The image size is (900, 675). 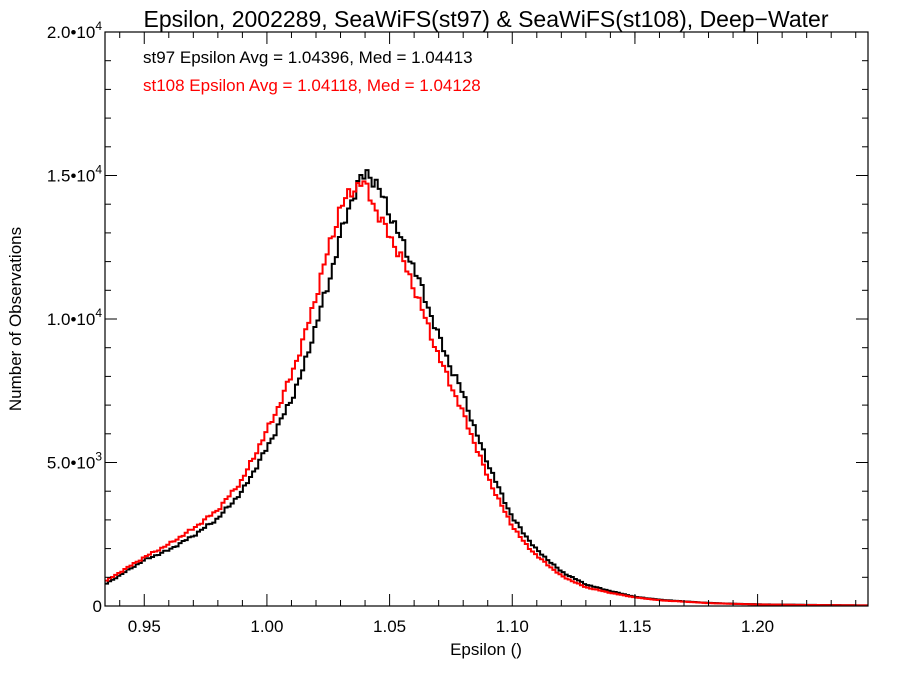 What do you see at coordinates (75, 30) in the screenshot?
I see `y-tick-label: 2.0•104` at bounding box center [75, 30].